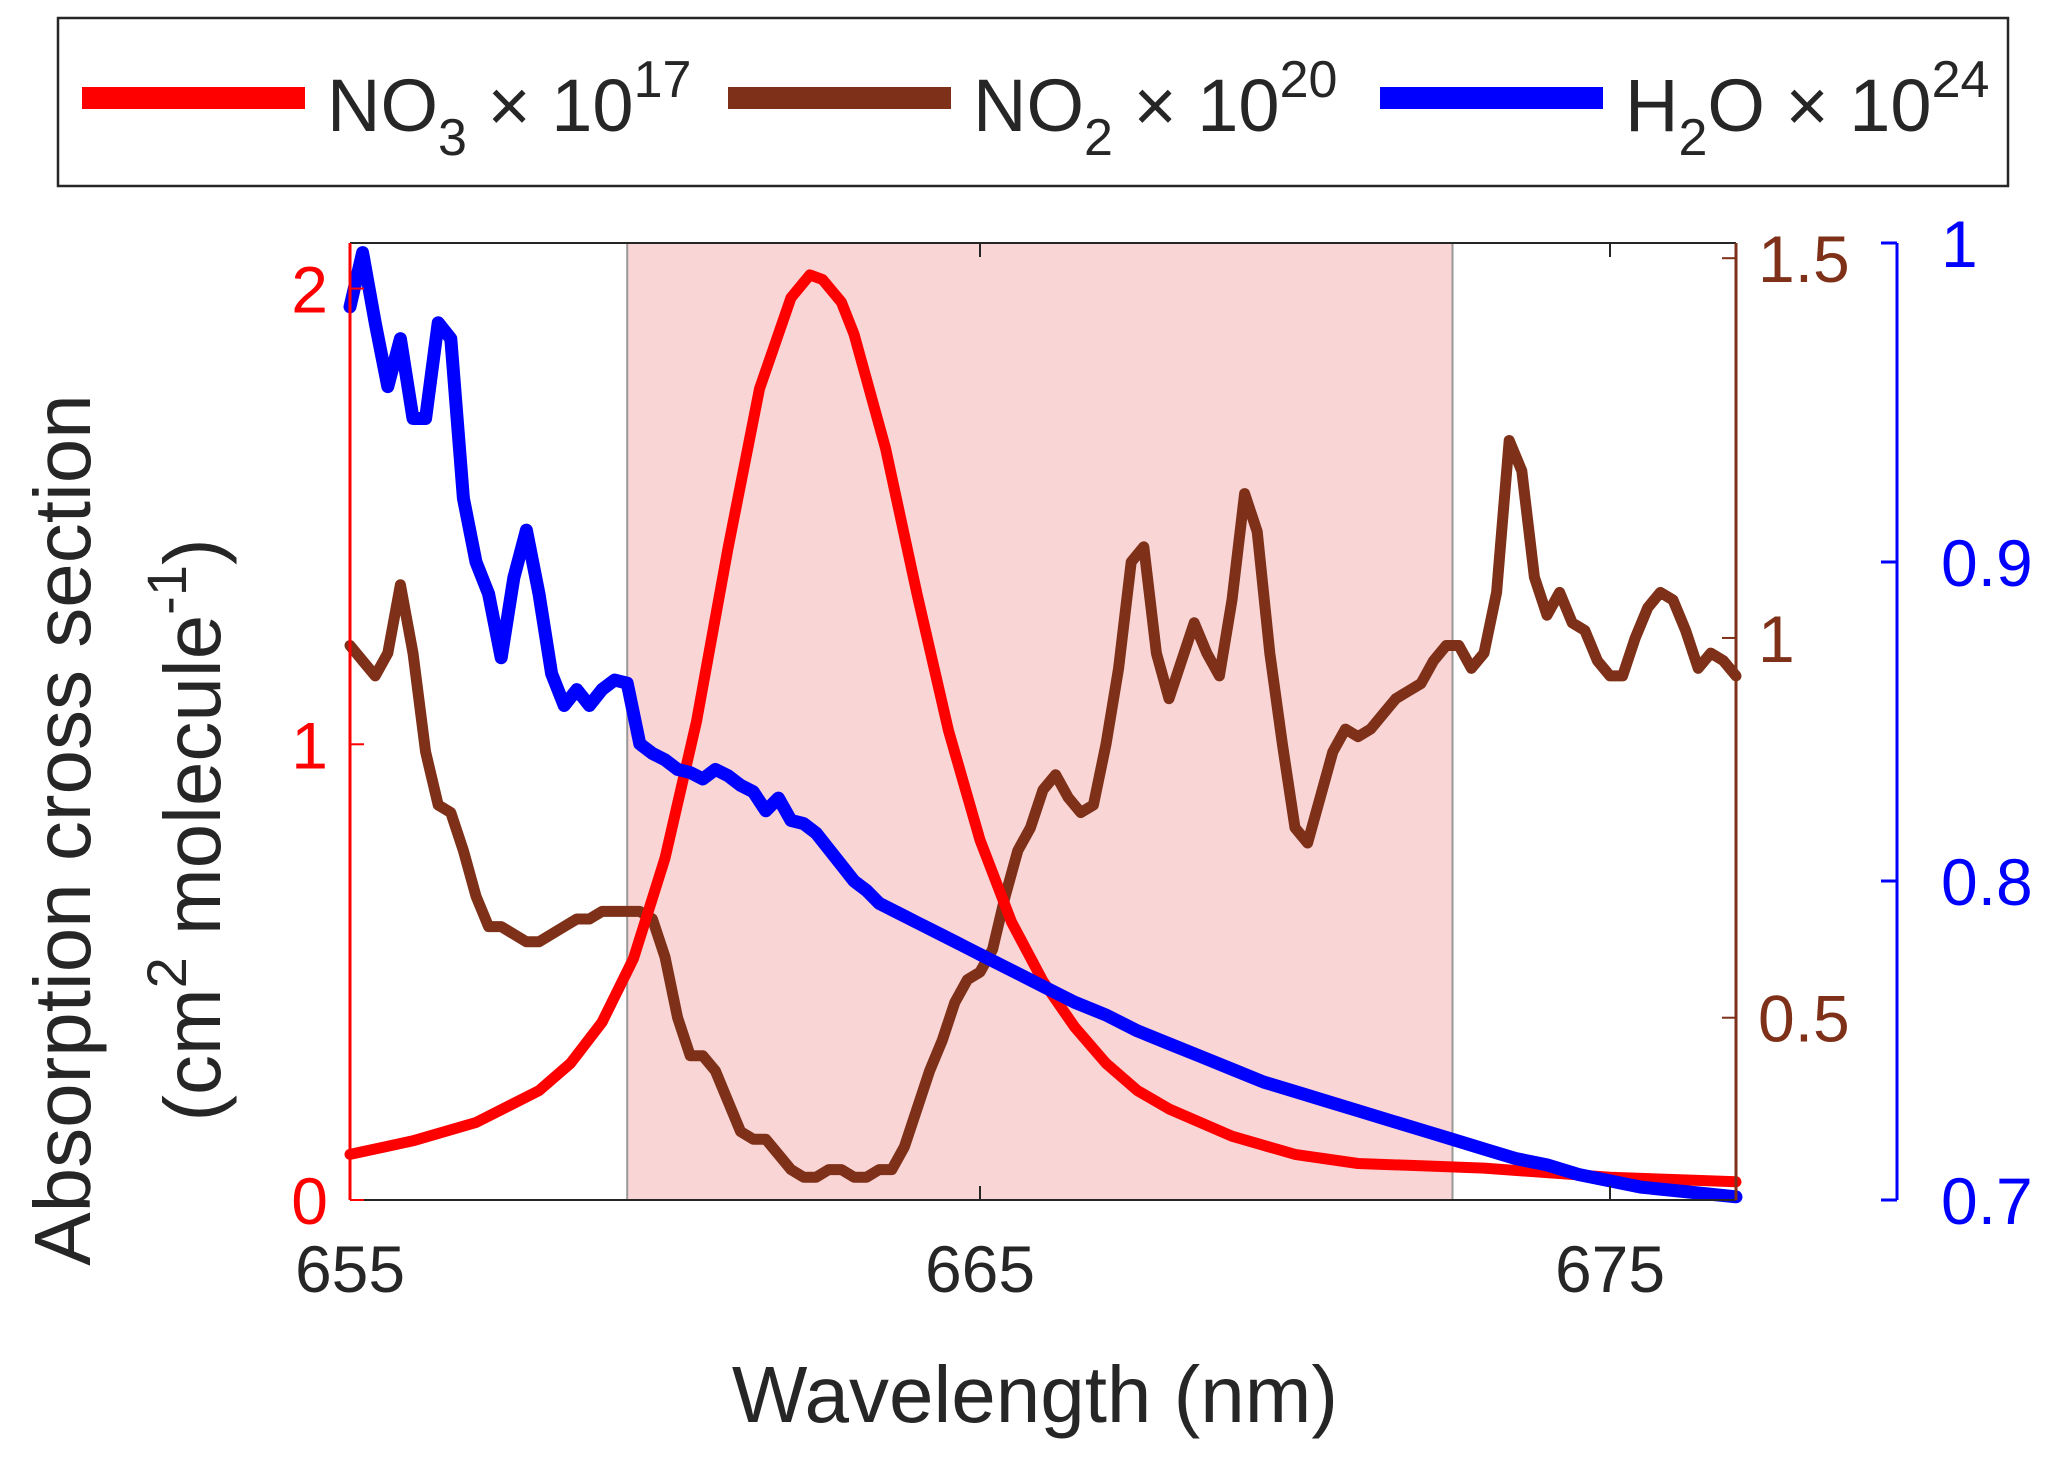 The width and height of the screenshot is (2067, 1462). What do you see at coordinates (1804, 1019) in the screenshot?
I see `right-inner-y-tick-label: 0.5` at bounding box center [1804, 1019].